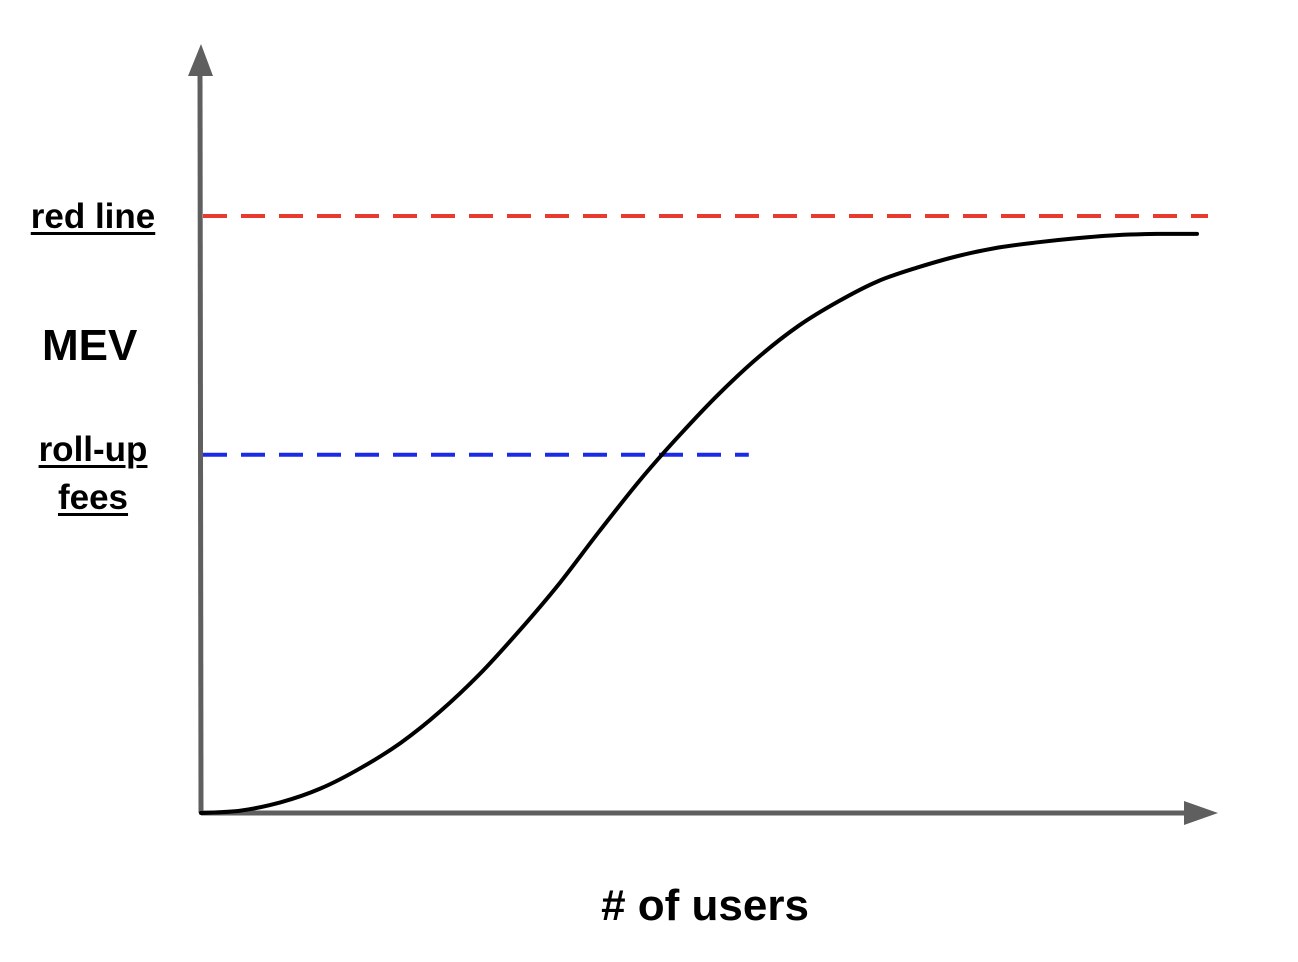 The image size is (1298, 962). Describe the element at coordinates (200, 60) in the screenshot. I see `y-axis-arrowhead` at that location.